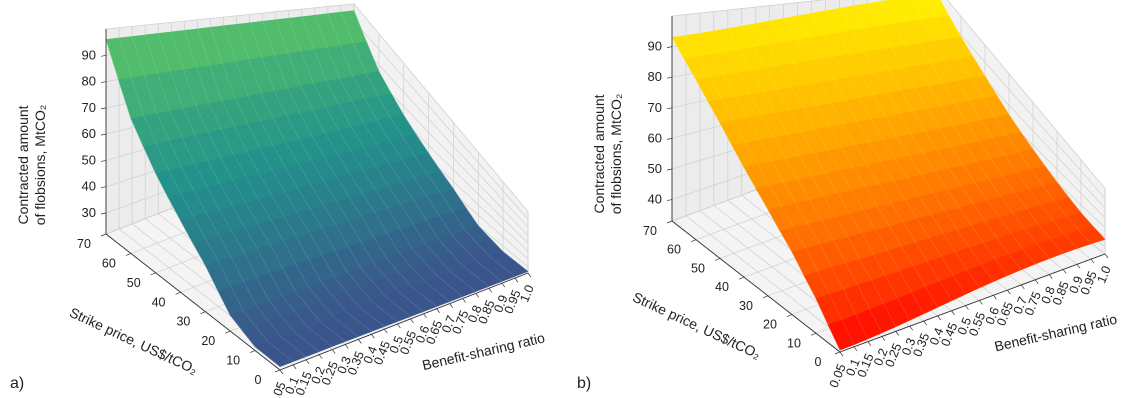 The image size is (1124, 398). What do you see at coordinates (208, 341) in the screenshot?
I see `y-tick-label: 20` at bounding box center [208, 341].